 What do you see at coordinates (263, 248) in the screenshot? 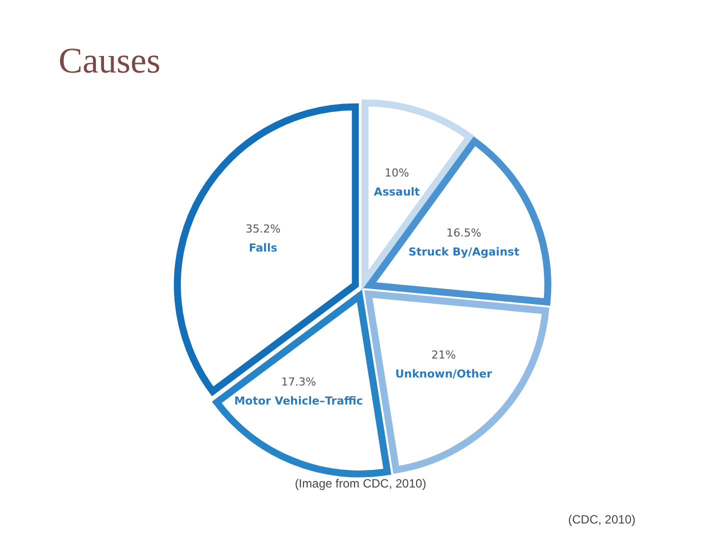
I see `slice-label: Falls` at bounding box center [263, 248].